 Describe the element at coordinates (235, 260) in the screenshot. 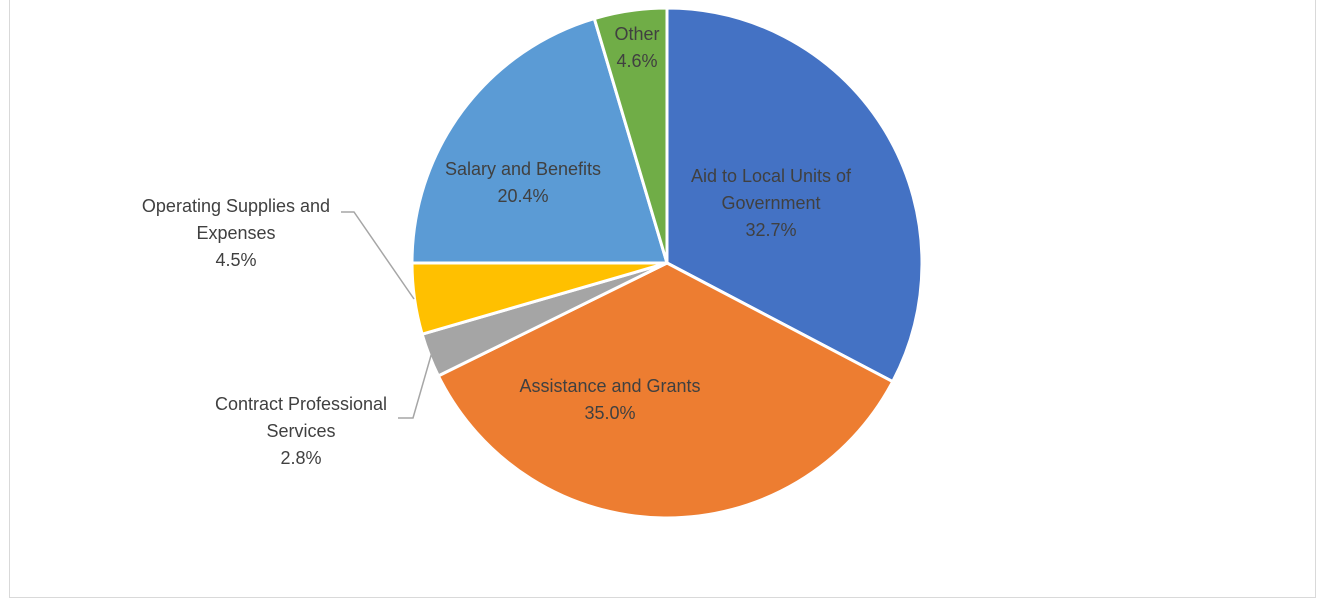

I see `slice-value-label: 4.5%` at that location.